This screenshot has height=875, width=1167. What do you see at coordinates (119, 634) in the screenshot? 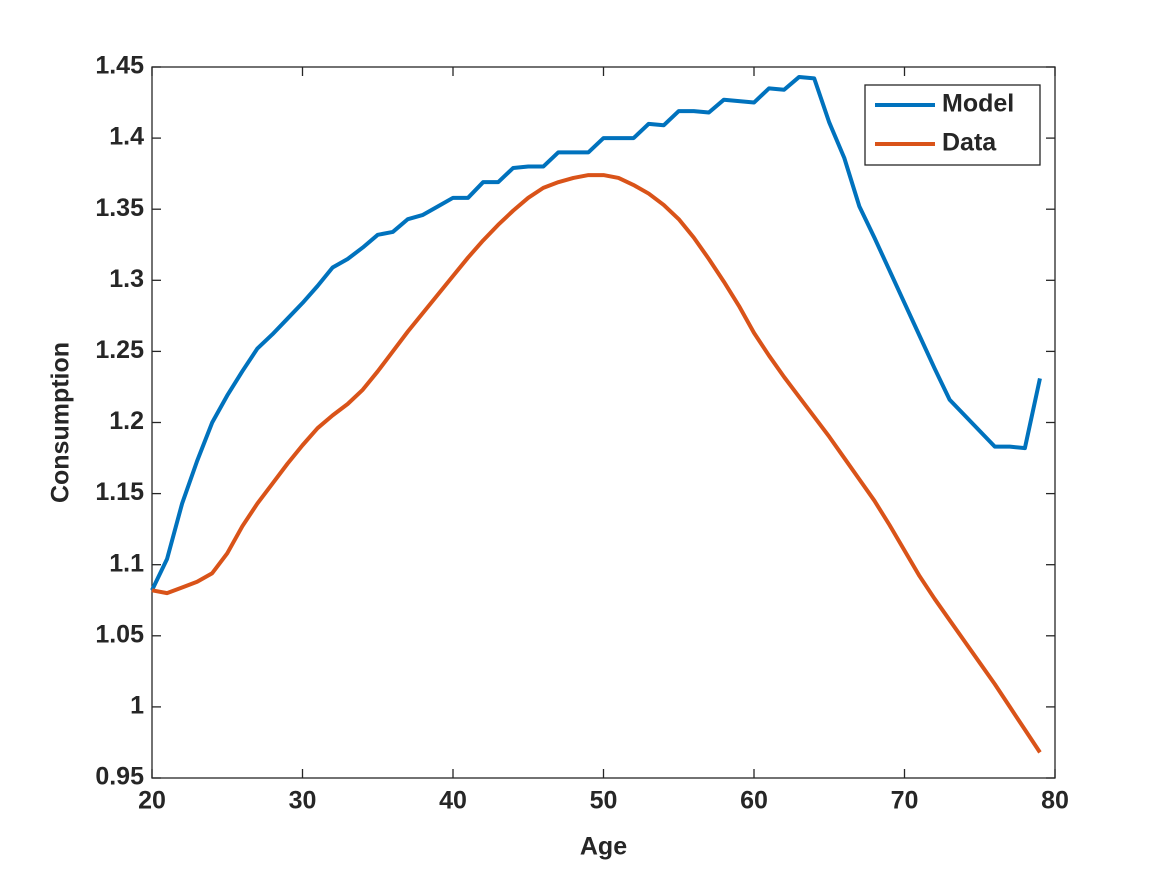
I see `y-tick-label: 1.05` at bounding box center [119, 634].